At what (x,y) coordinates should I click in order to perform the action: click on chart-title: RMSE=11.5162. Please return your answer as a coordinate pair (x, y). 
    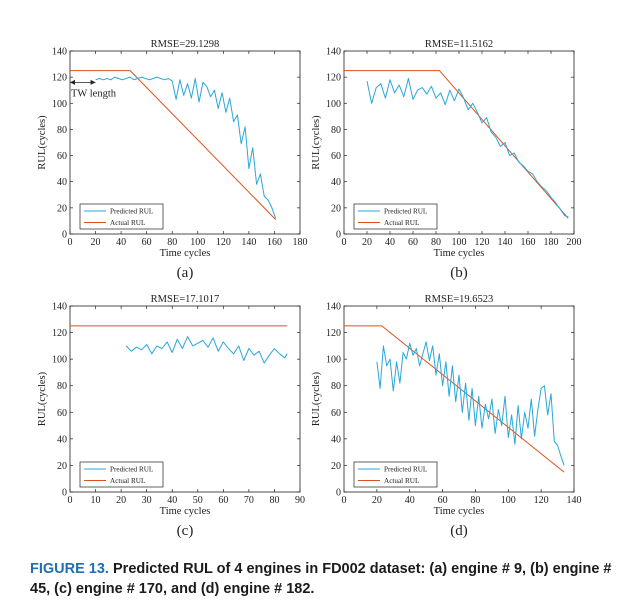
    Looking at the image, I should click on (459, 44).